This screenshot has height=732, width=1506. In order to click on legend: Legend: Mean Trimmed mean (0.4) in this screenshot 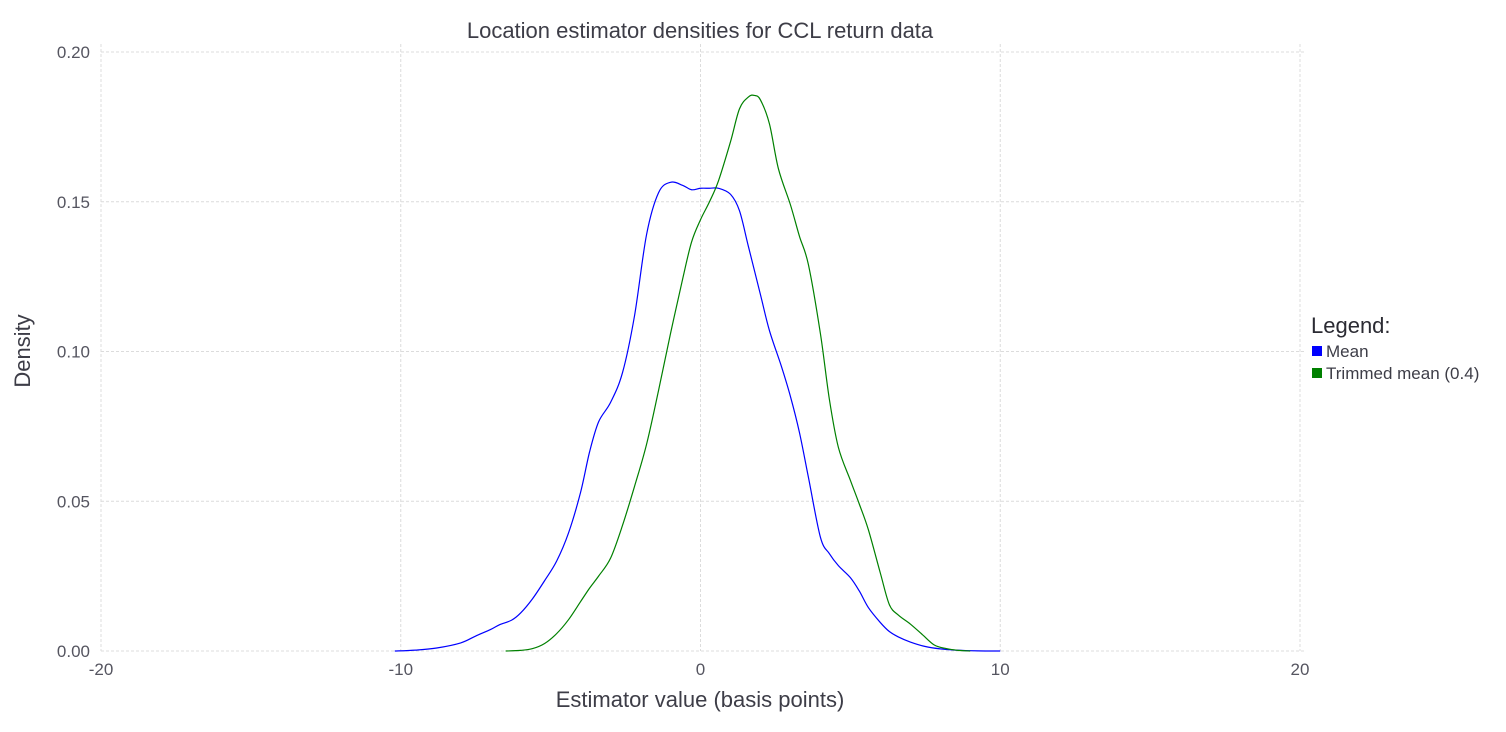, I will do `click(1395, 348)`.